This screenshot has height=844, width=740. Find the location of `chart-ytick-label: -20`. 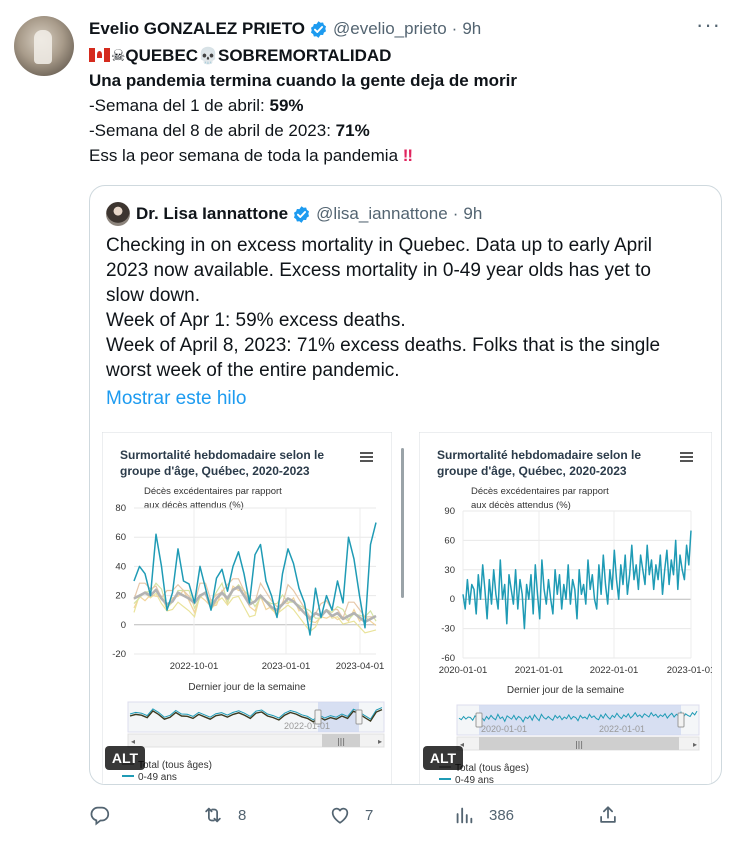

chart-ytick-label: -20 is located at coordinates (119, 654).